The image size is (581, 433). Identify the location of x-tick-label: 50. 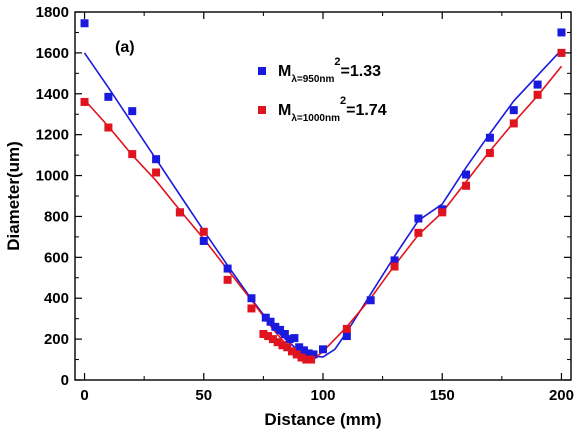
(203, 395).